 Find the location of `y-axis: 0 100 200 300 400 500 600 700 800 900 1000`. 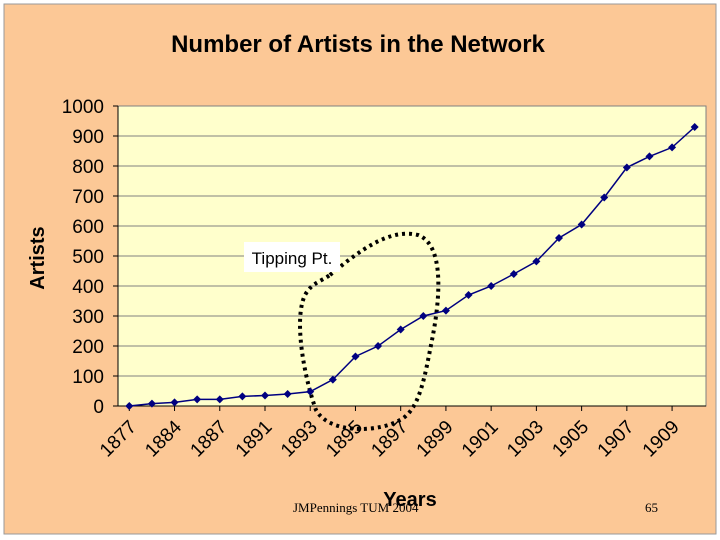

y-axis: 0 100 200 300 400 500 600 700 800 900 1000 is located at coordinates (90, 257).